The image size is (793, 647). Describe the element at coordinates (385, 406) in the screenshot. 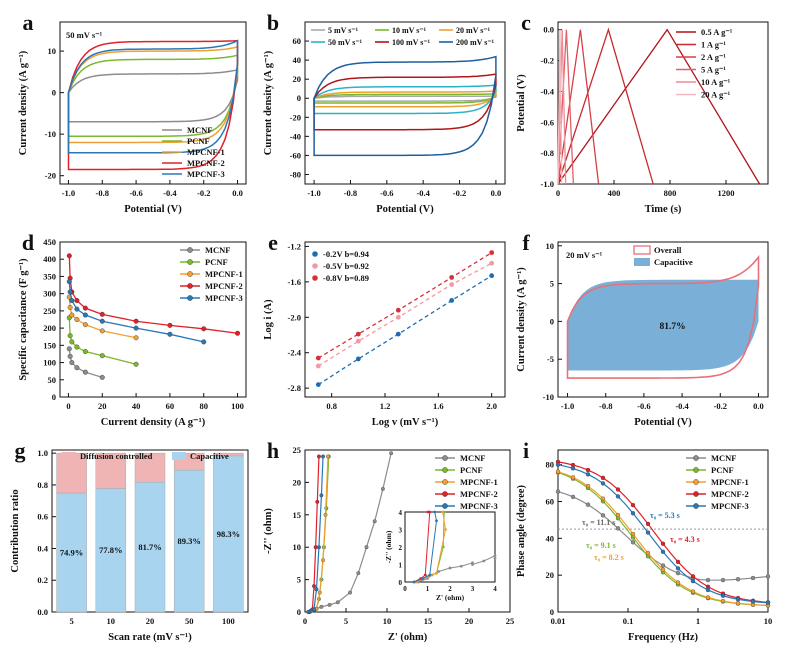

I see `x-tick-label: 1.2` at that location.